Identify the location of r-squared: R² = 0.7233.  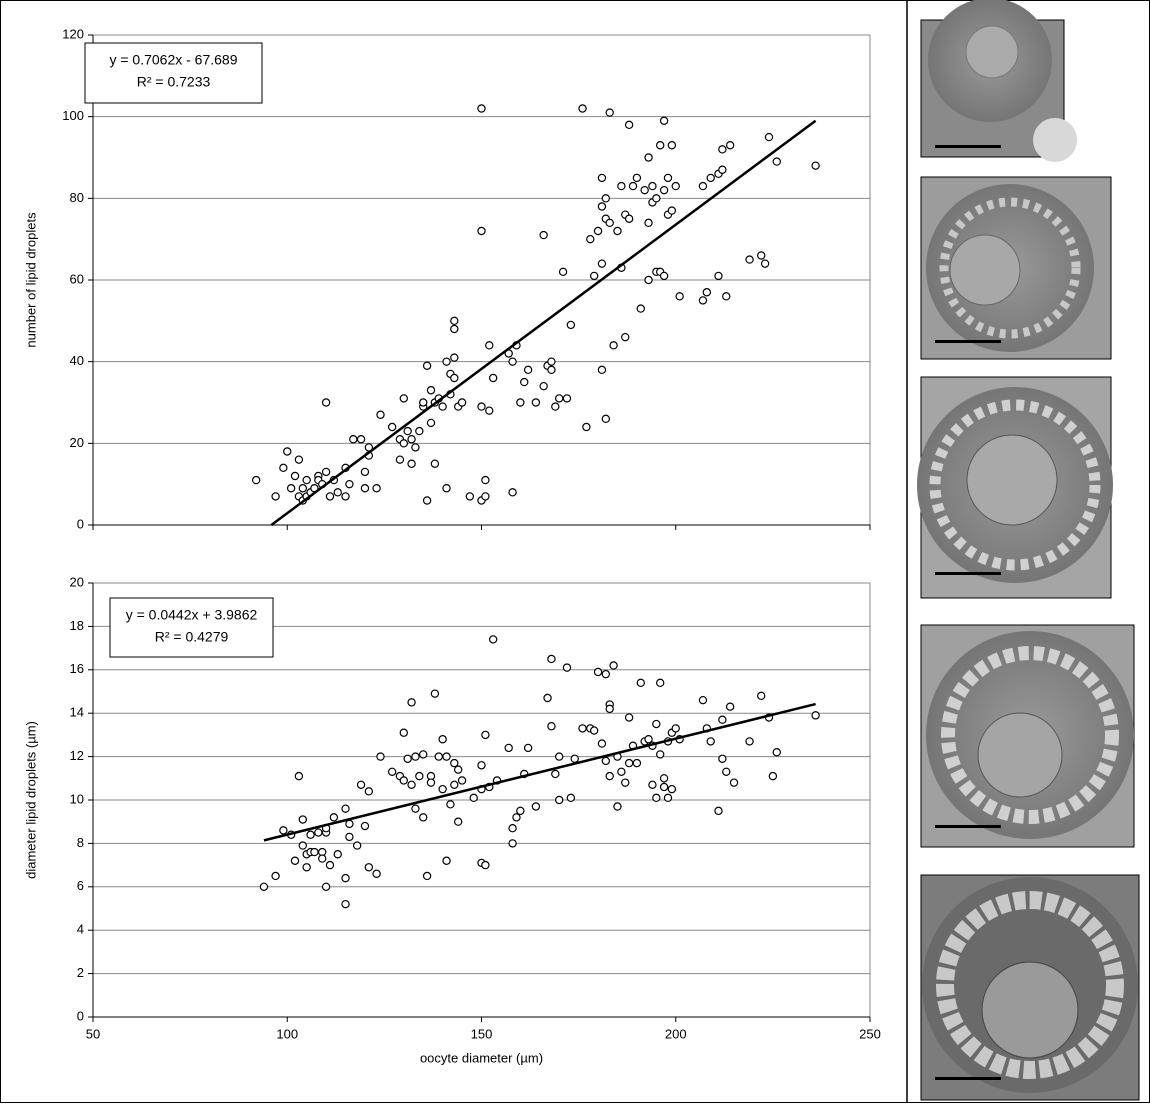
(174, 82).